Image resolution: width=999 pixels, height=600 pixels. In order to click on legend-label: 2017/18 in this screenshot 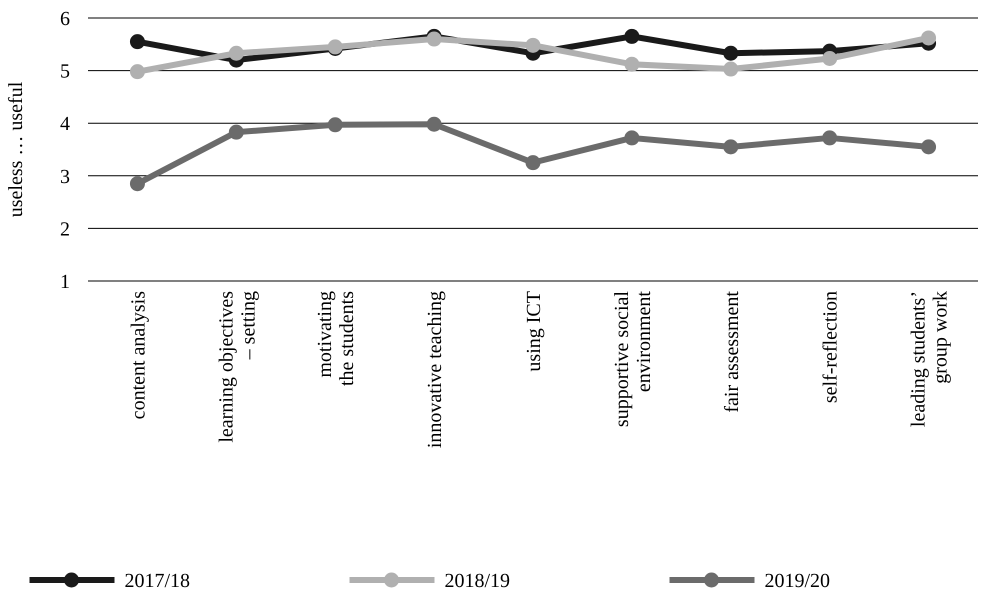, I will do `click(157, 581)`.